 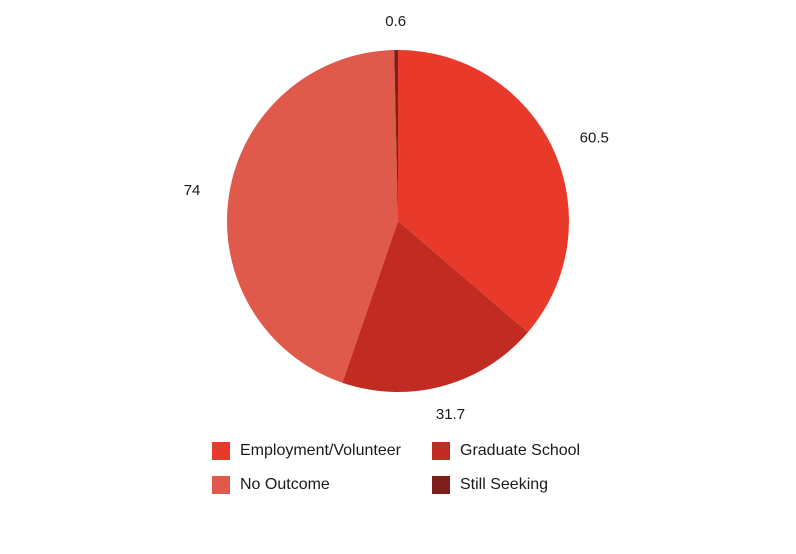 What do you see at coordinates (435, 307) in the screenshot?
I see `pie-slice-graduate-school` at bounding box center [435, 307].